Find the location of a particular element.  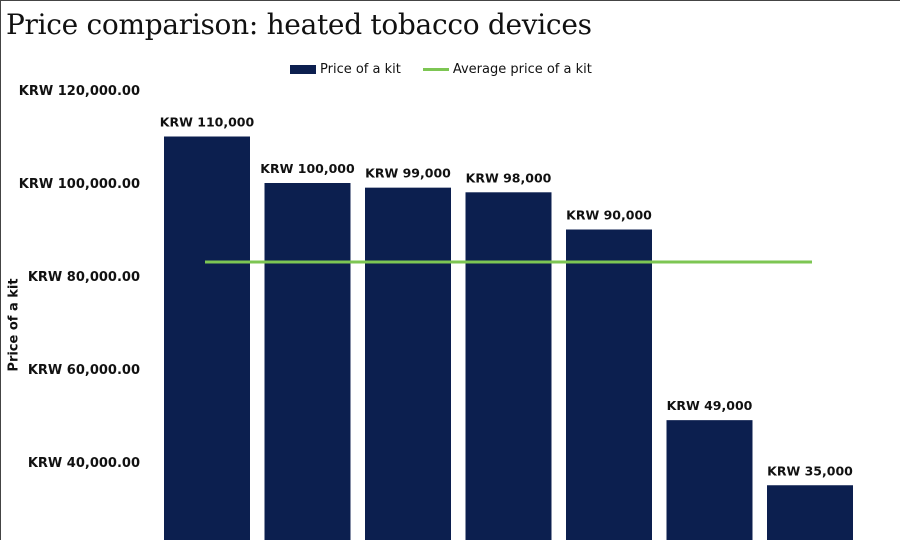

bar-data-label: KRW 110,000 is located at coordinates (207, 122).